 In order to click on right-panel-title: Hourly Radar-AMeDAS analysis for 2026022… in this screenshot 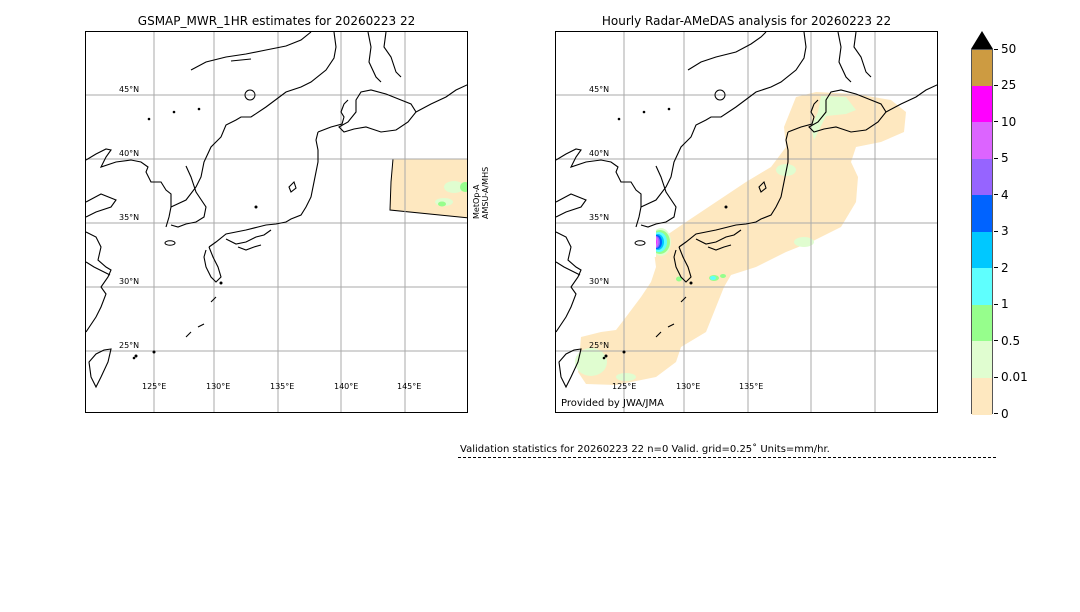, I will do `click(746, 21)`.